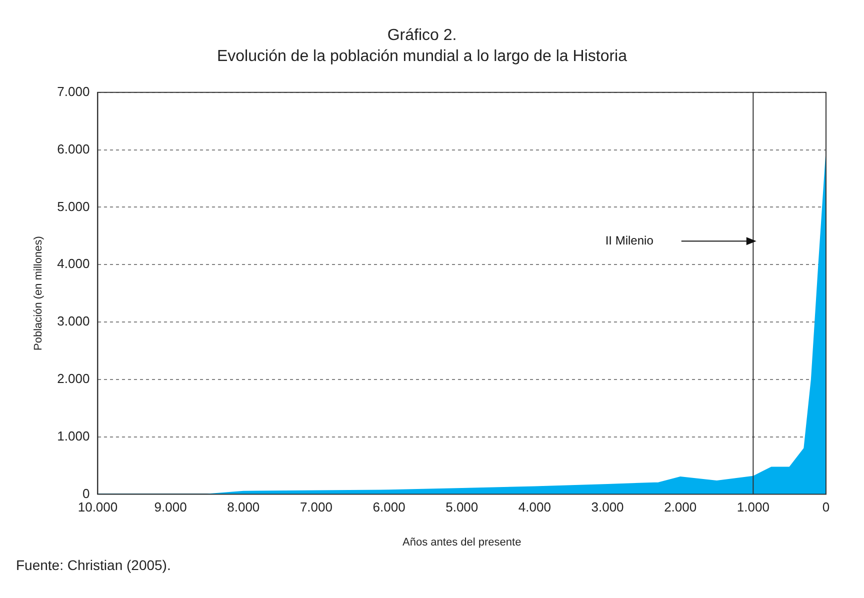 Image resolution: width=864 pixels, height=598 pixels. What do you see at coordinates (170, 507) in the screenshot?
I see `x-tick-label: 9.000` at bounding box center [170, 507].